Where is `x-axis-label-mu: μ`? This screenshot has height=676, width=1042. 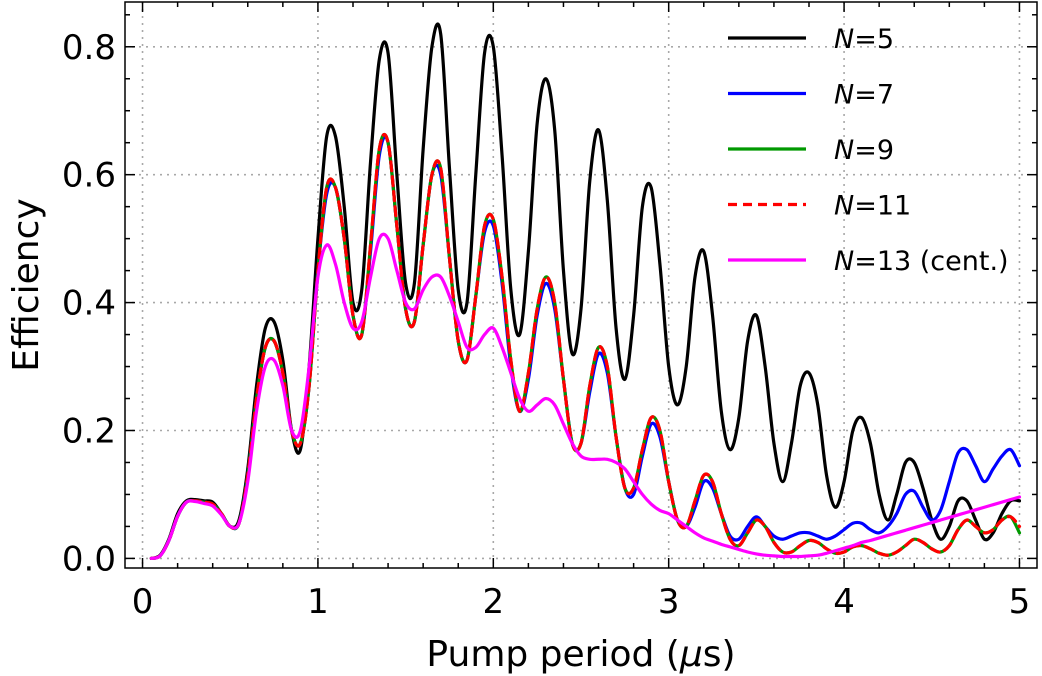 x-axis-label-mu: μ is located at coordinates (691, 654).